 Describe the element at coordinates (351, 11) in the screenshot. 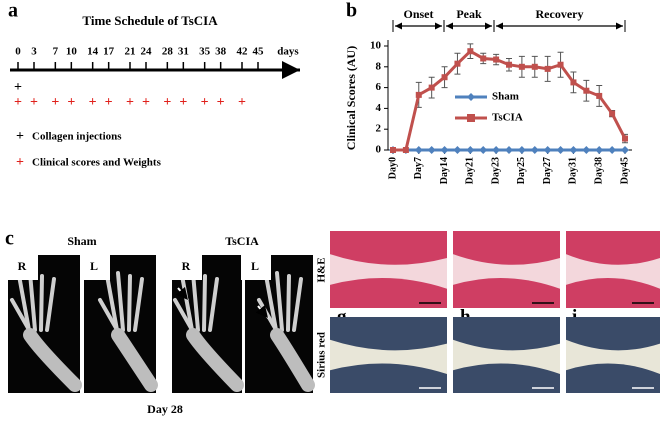

I see `panel-letter: b` at that location.